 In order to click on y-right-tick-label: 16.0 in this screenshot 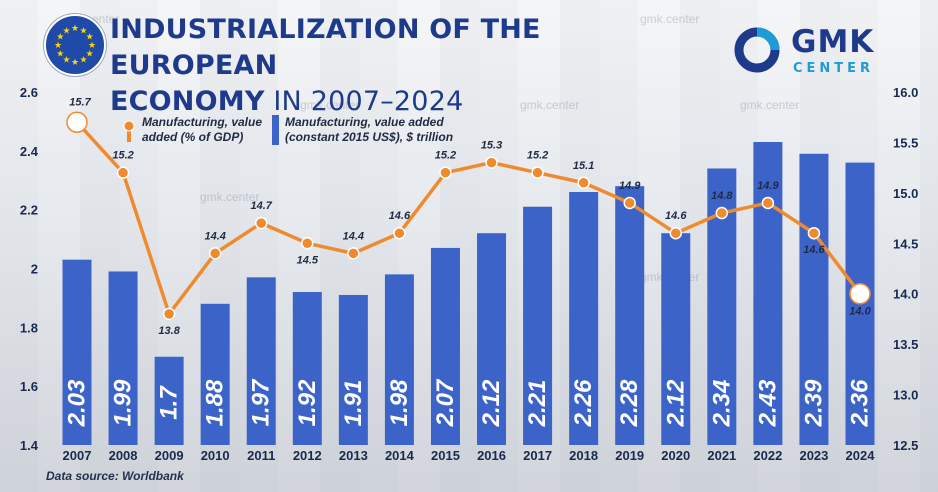, I will do `click(905, 92)`.